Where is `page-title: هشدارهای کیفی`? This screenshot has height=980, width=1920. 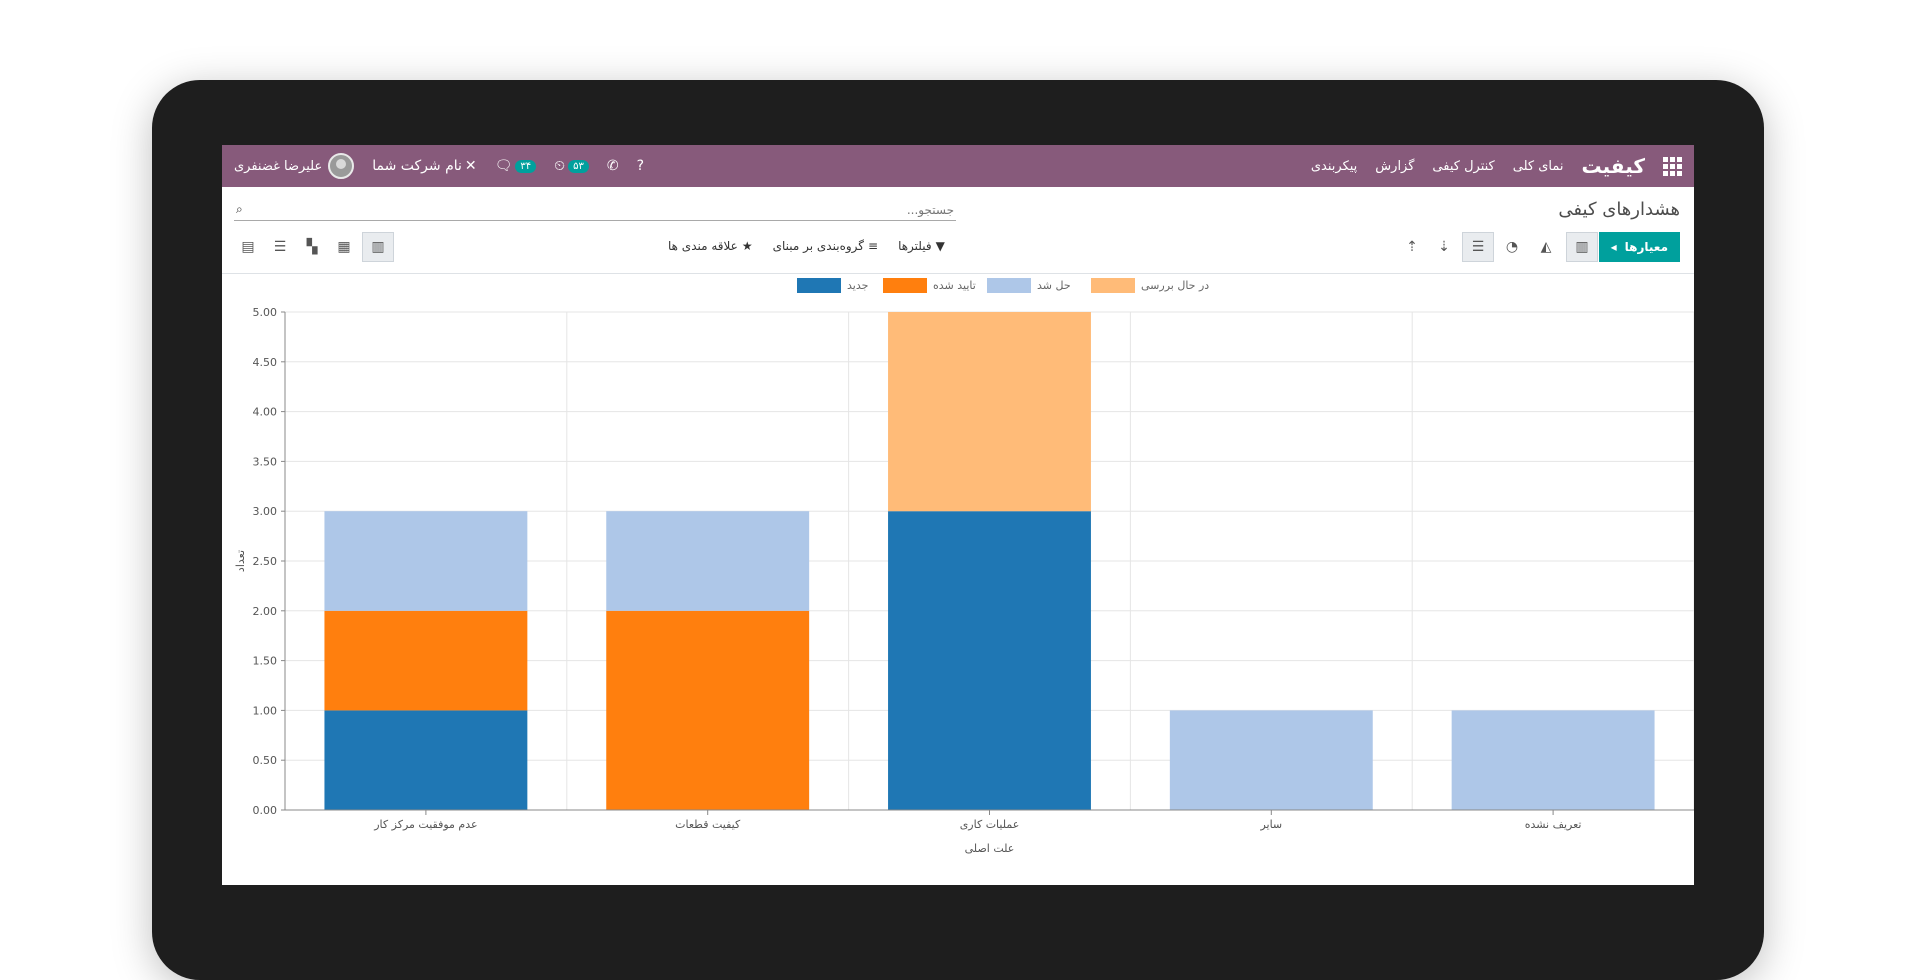
page-title: هشدارهای کیفی is located at coordinates (1619, 209).